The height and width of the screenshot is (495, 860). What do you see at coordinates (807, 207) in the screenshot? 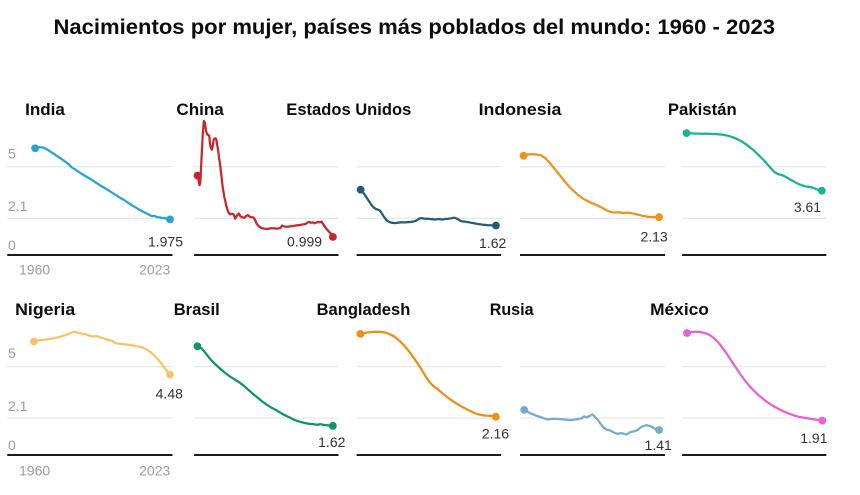
I see `svg-text: 3.61` at bounding box center [807, 207].